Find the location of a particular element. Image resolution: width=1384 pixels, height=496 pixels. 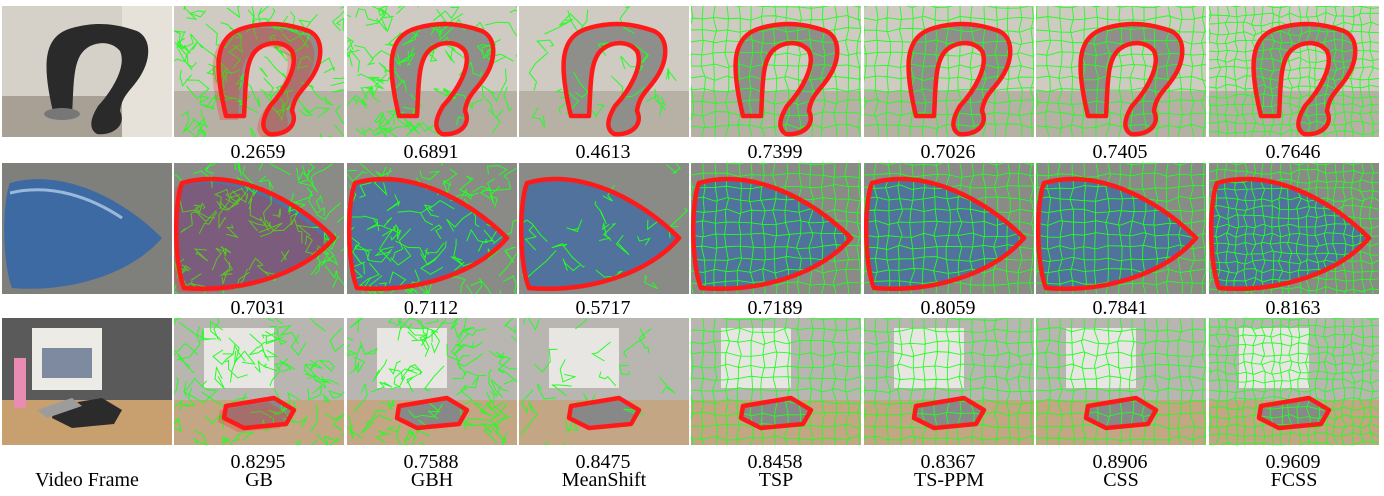

score-label: 0.7112 is located at coordinates (431, 308).